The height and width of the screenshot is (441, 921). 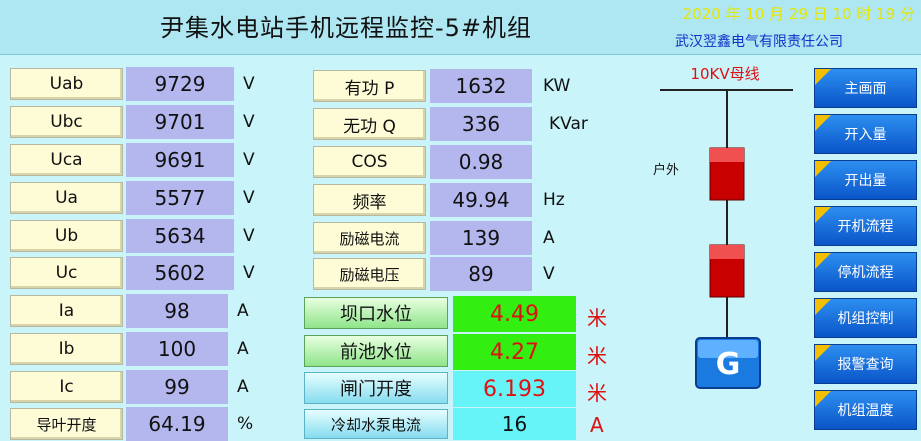 I want to click on label-ia: Ia, so click(x=66, y=311).